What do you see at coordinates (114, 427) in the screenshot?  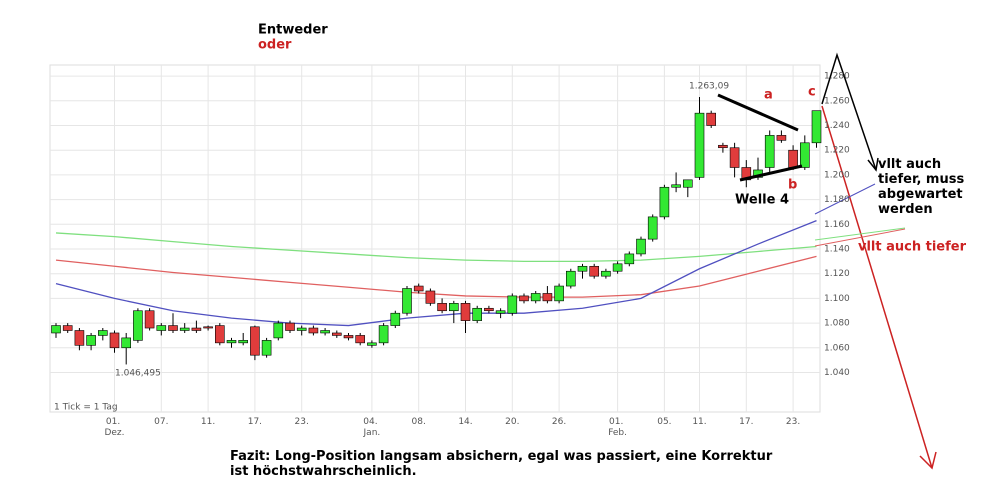 I see `x-tick-label: 01. Dez.` at bounding box center [114, 427].